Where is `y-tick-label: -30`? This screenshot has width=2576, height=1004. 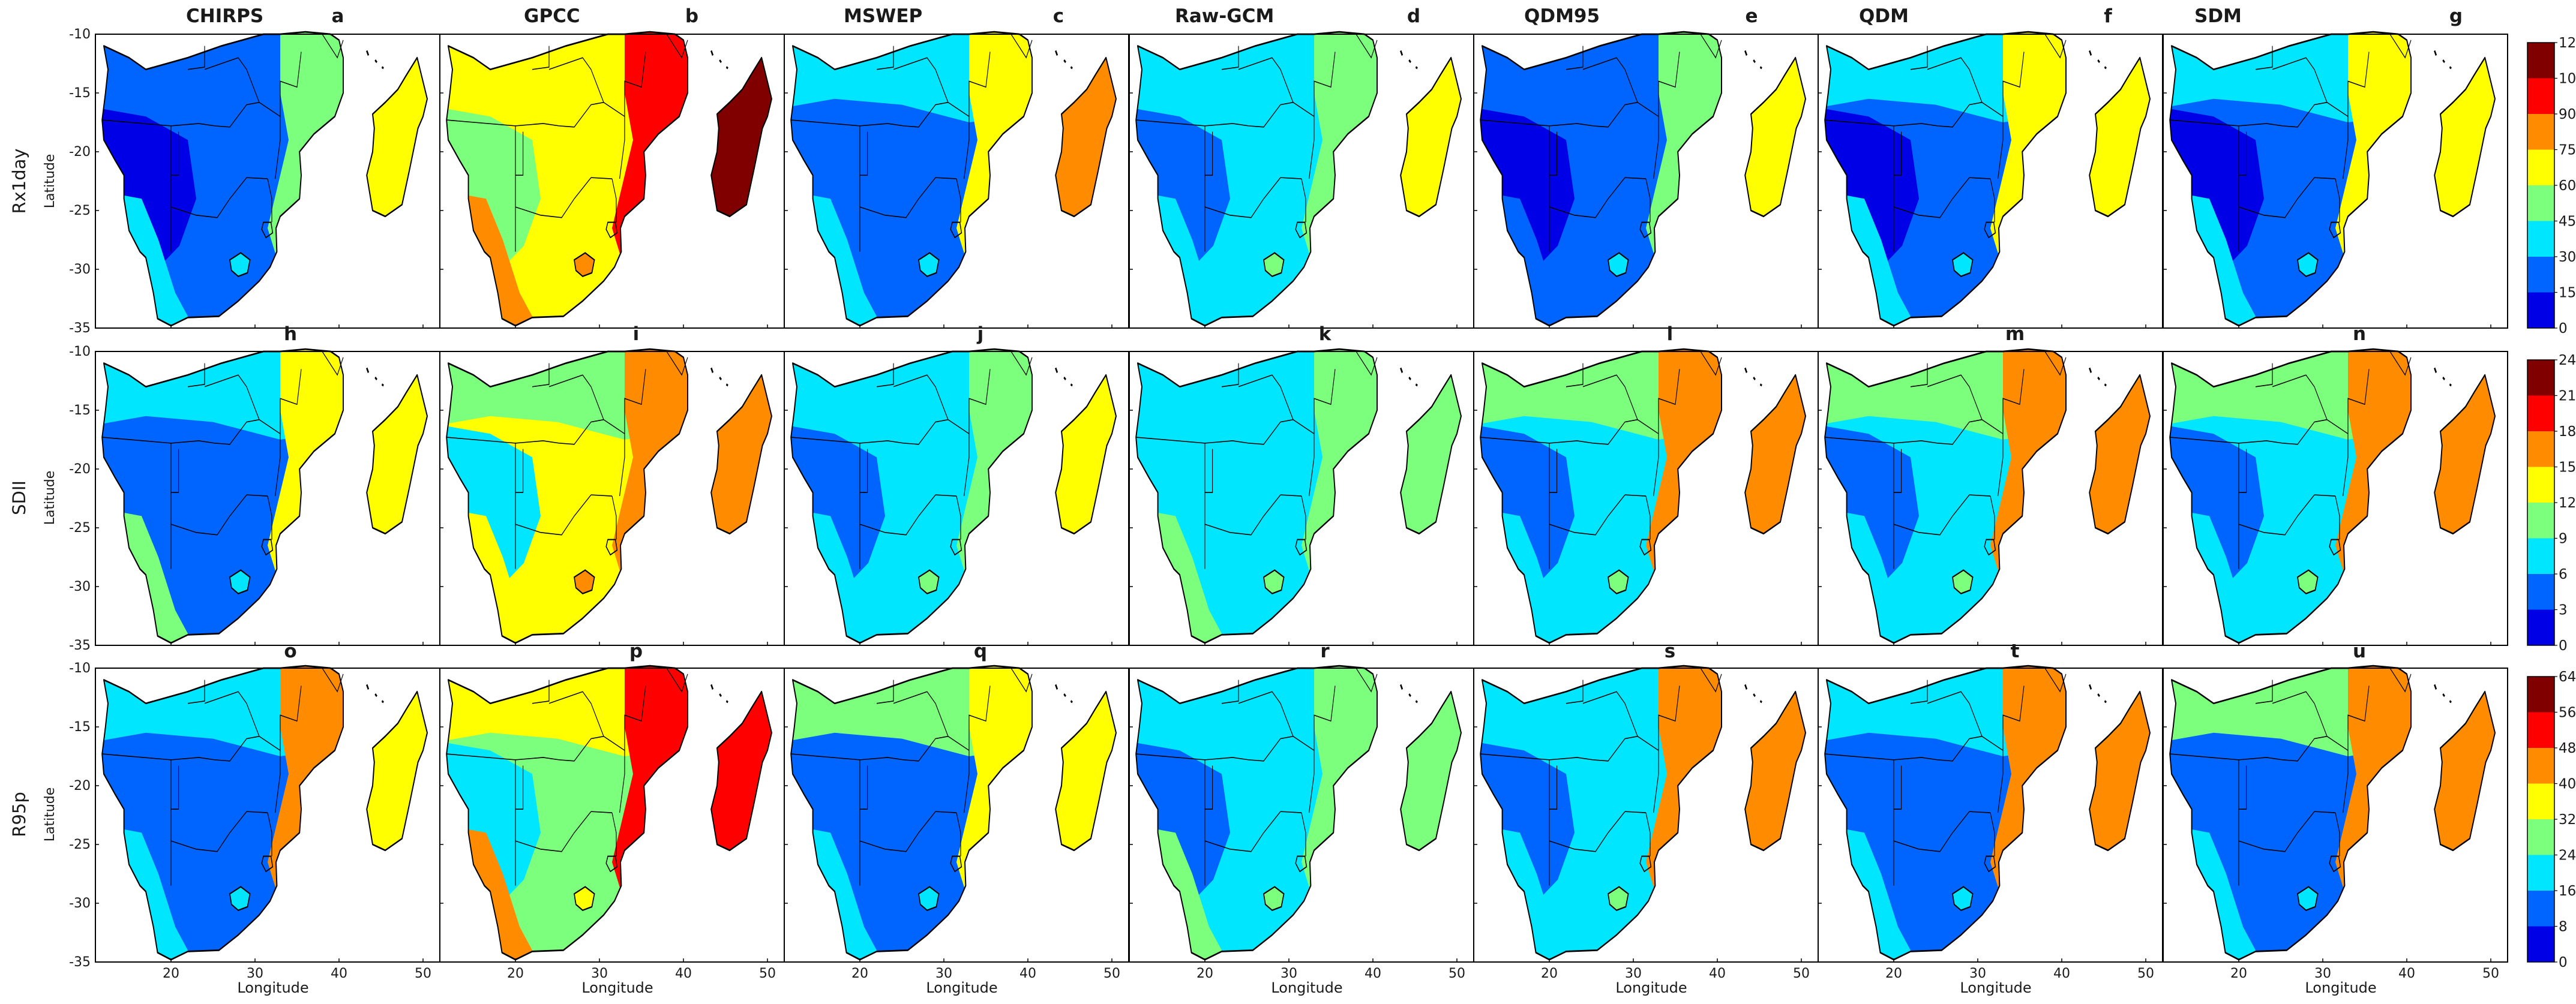
y-tick-label: -30 is located at coordinates (80, 586).